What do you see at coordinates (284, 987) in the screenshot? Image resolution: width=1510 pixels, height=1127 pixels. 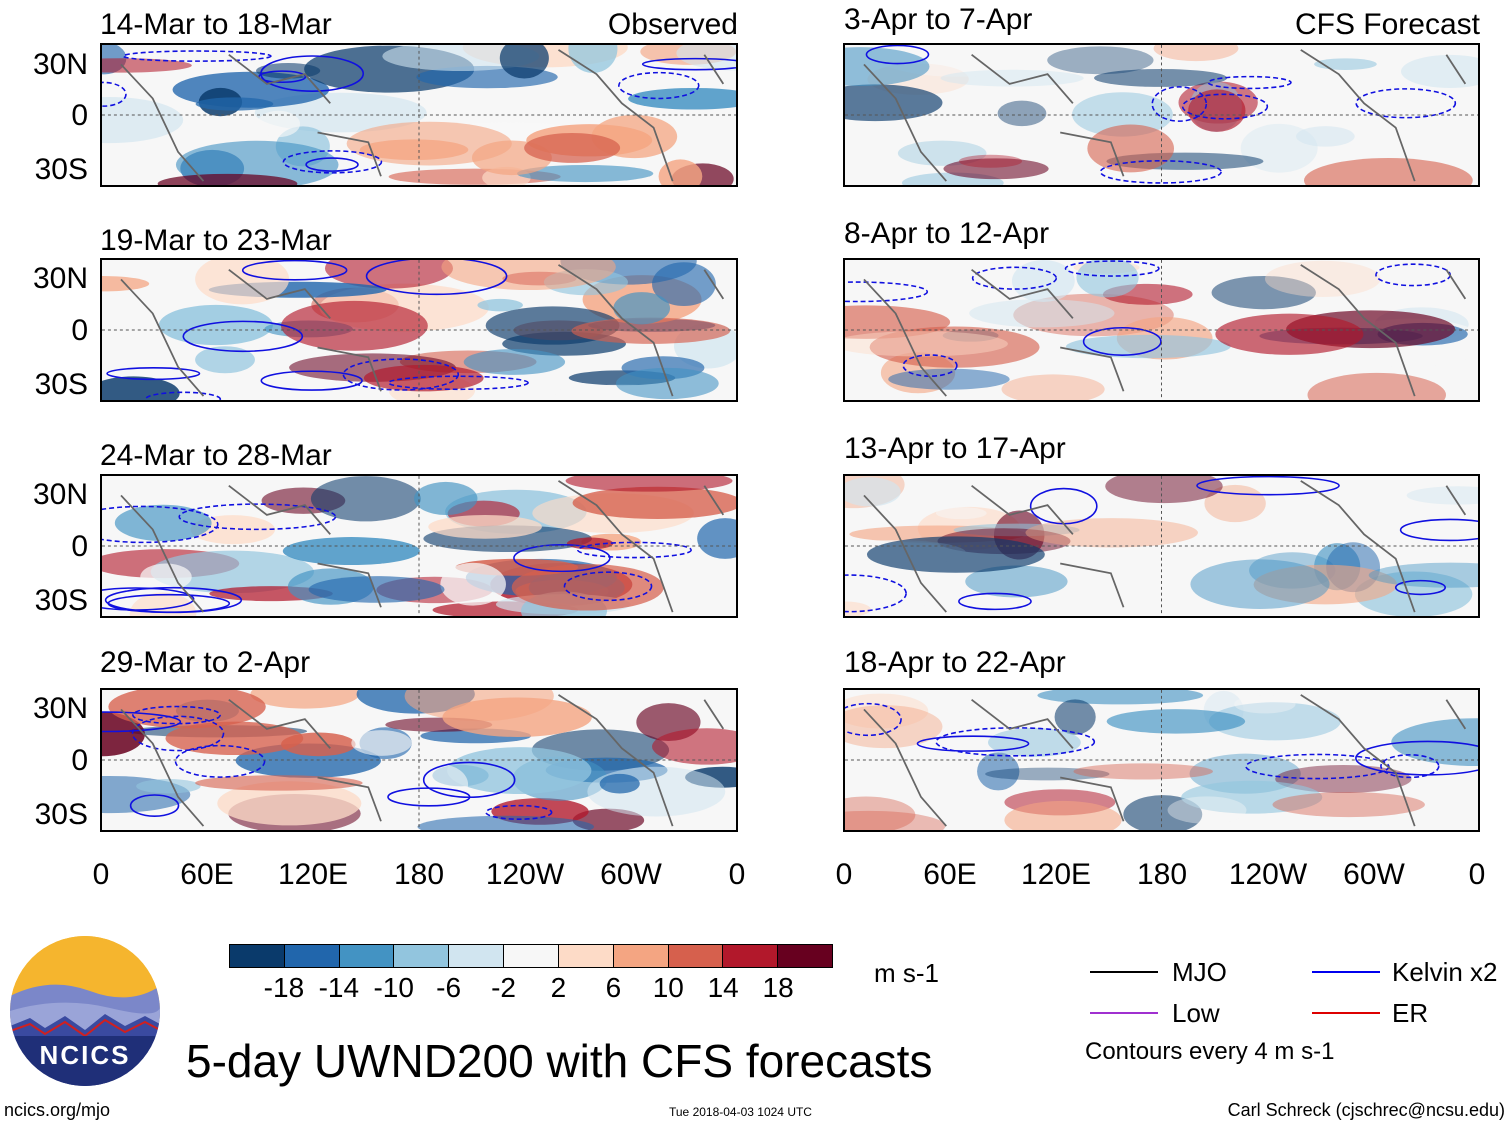 I see `colorbar-label: -18` at bounding box center [284, 987].